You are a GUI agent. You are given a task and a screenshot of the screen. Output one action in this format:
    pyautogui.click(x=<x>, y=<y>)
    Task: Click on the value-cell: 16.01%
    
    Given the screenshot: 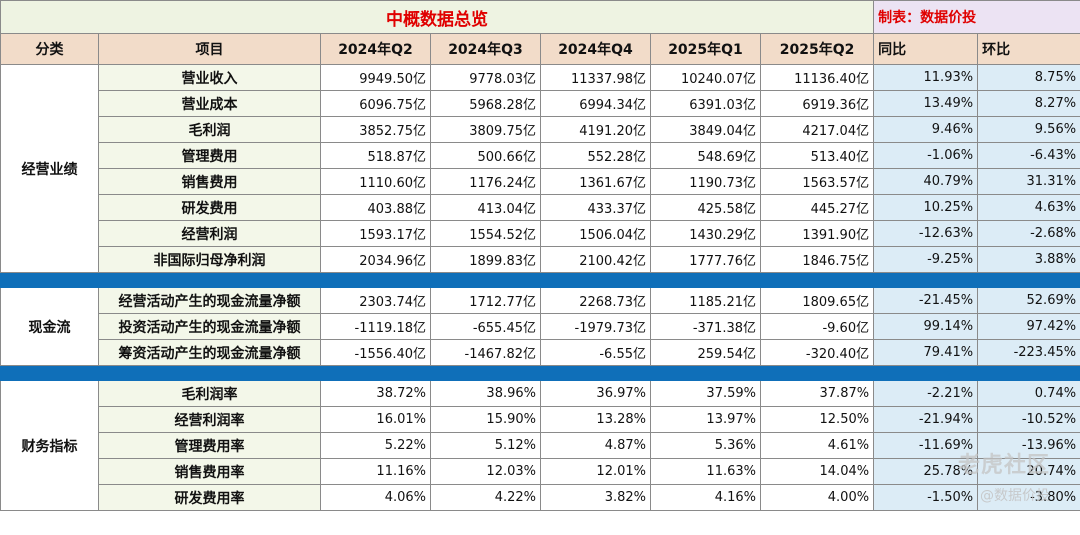 What is the action you would take?
    pyautogui.click(x=375, y=419)
    